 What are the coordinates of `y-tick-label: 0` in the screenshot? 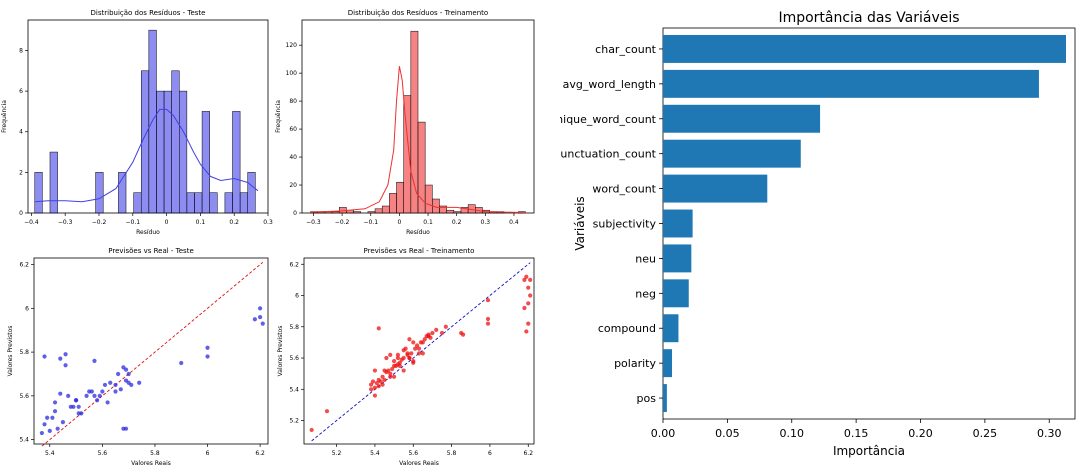 It's located at (295, 213).